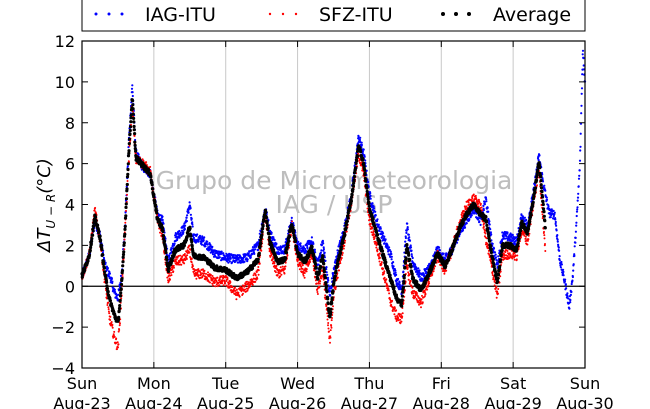  Describe the element at coordinates (270, 14) in the screenshot. I see `legend-marker-sfz-itu` at that location.